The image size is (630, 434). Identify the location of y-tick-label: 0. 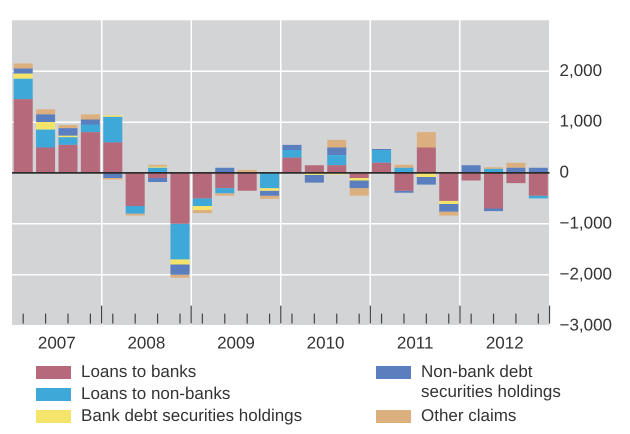
(564, 172).